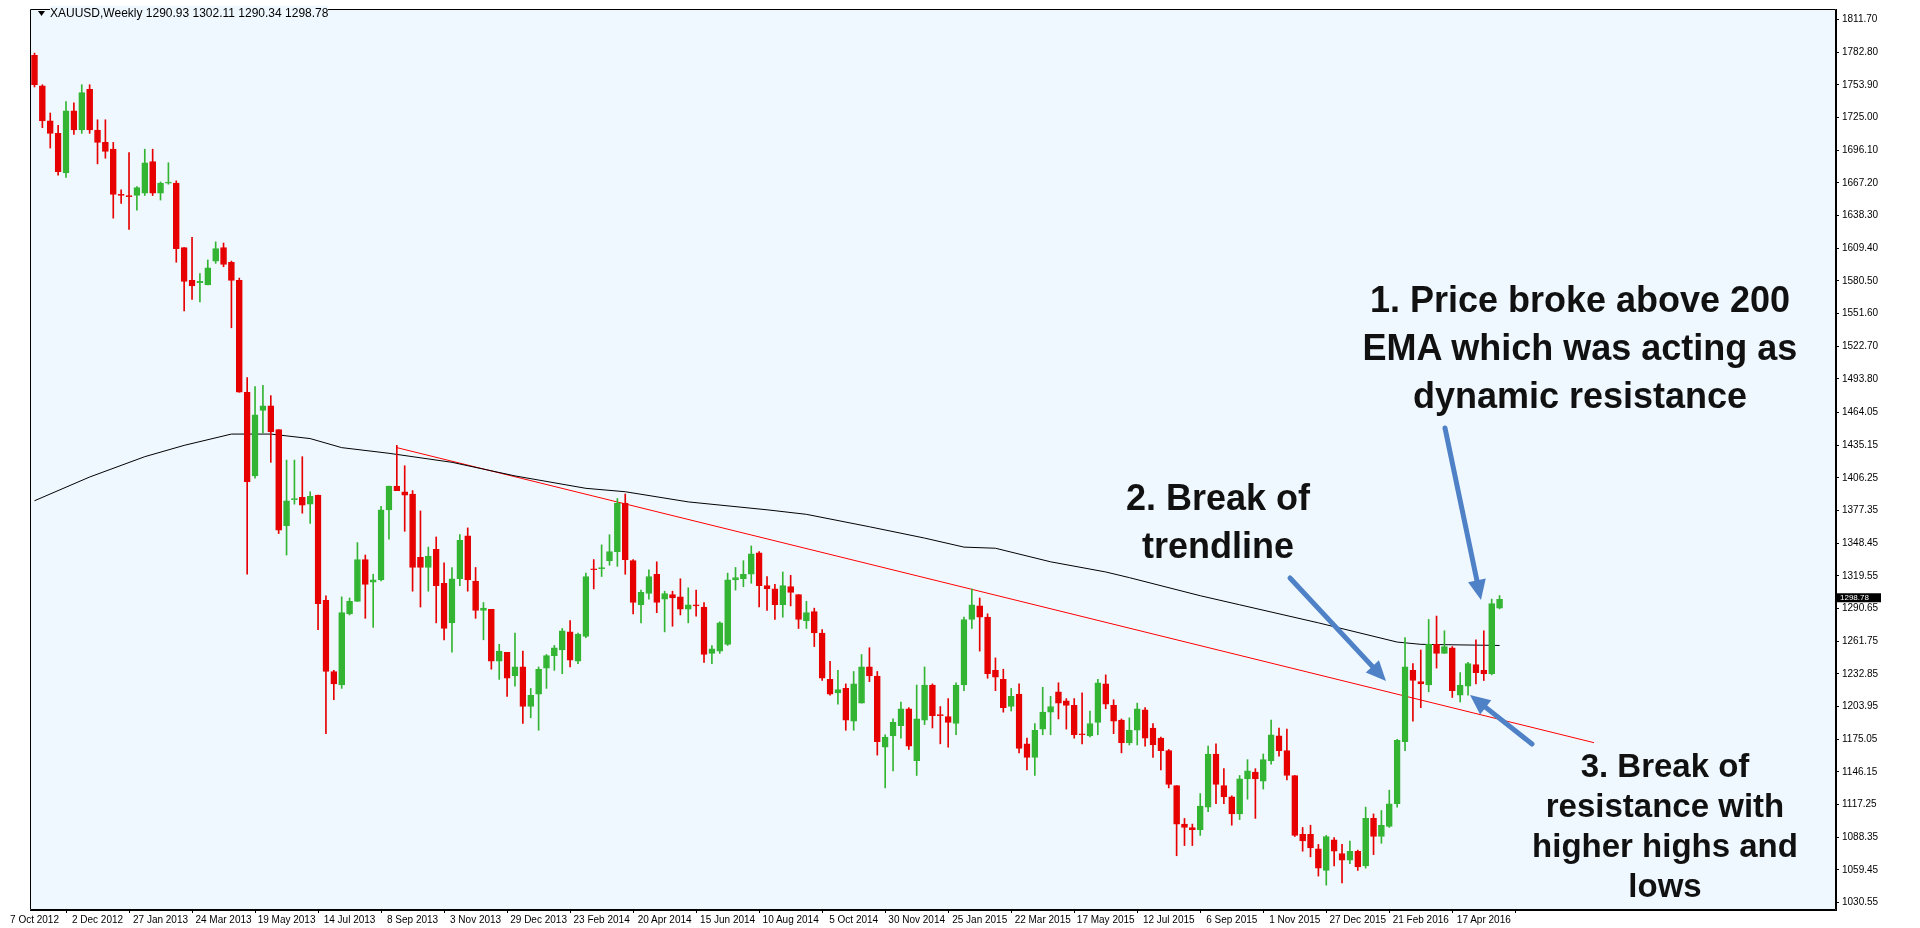 The image size is (1920, 928). I want to click on chart-title: XAUUSD,Weekly 1290.93 1302.11 1290.34 1298.78, so click(189, 13).